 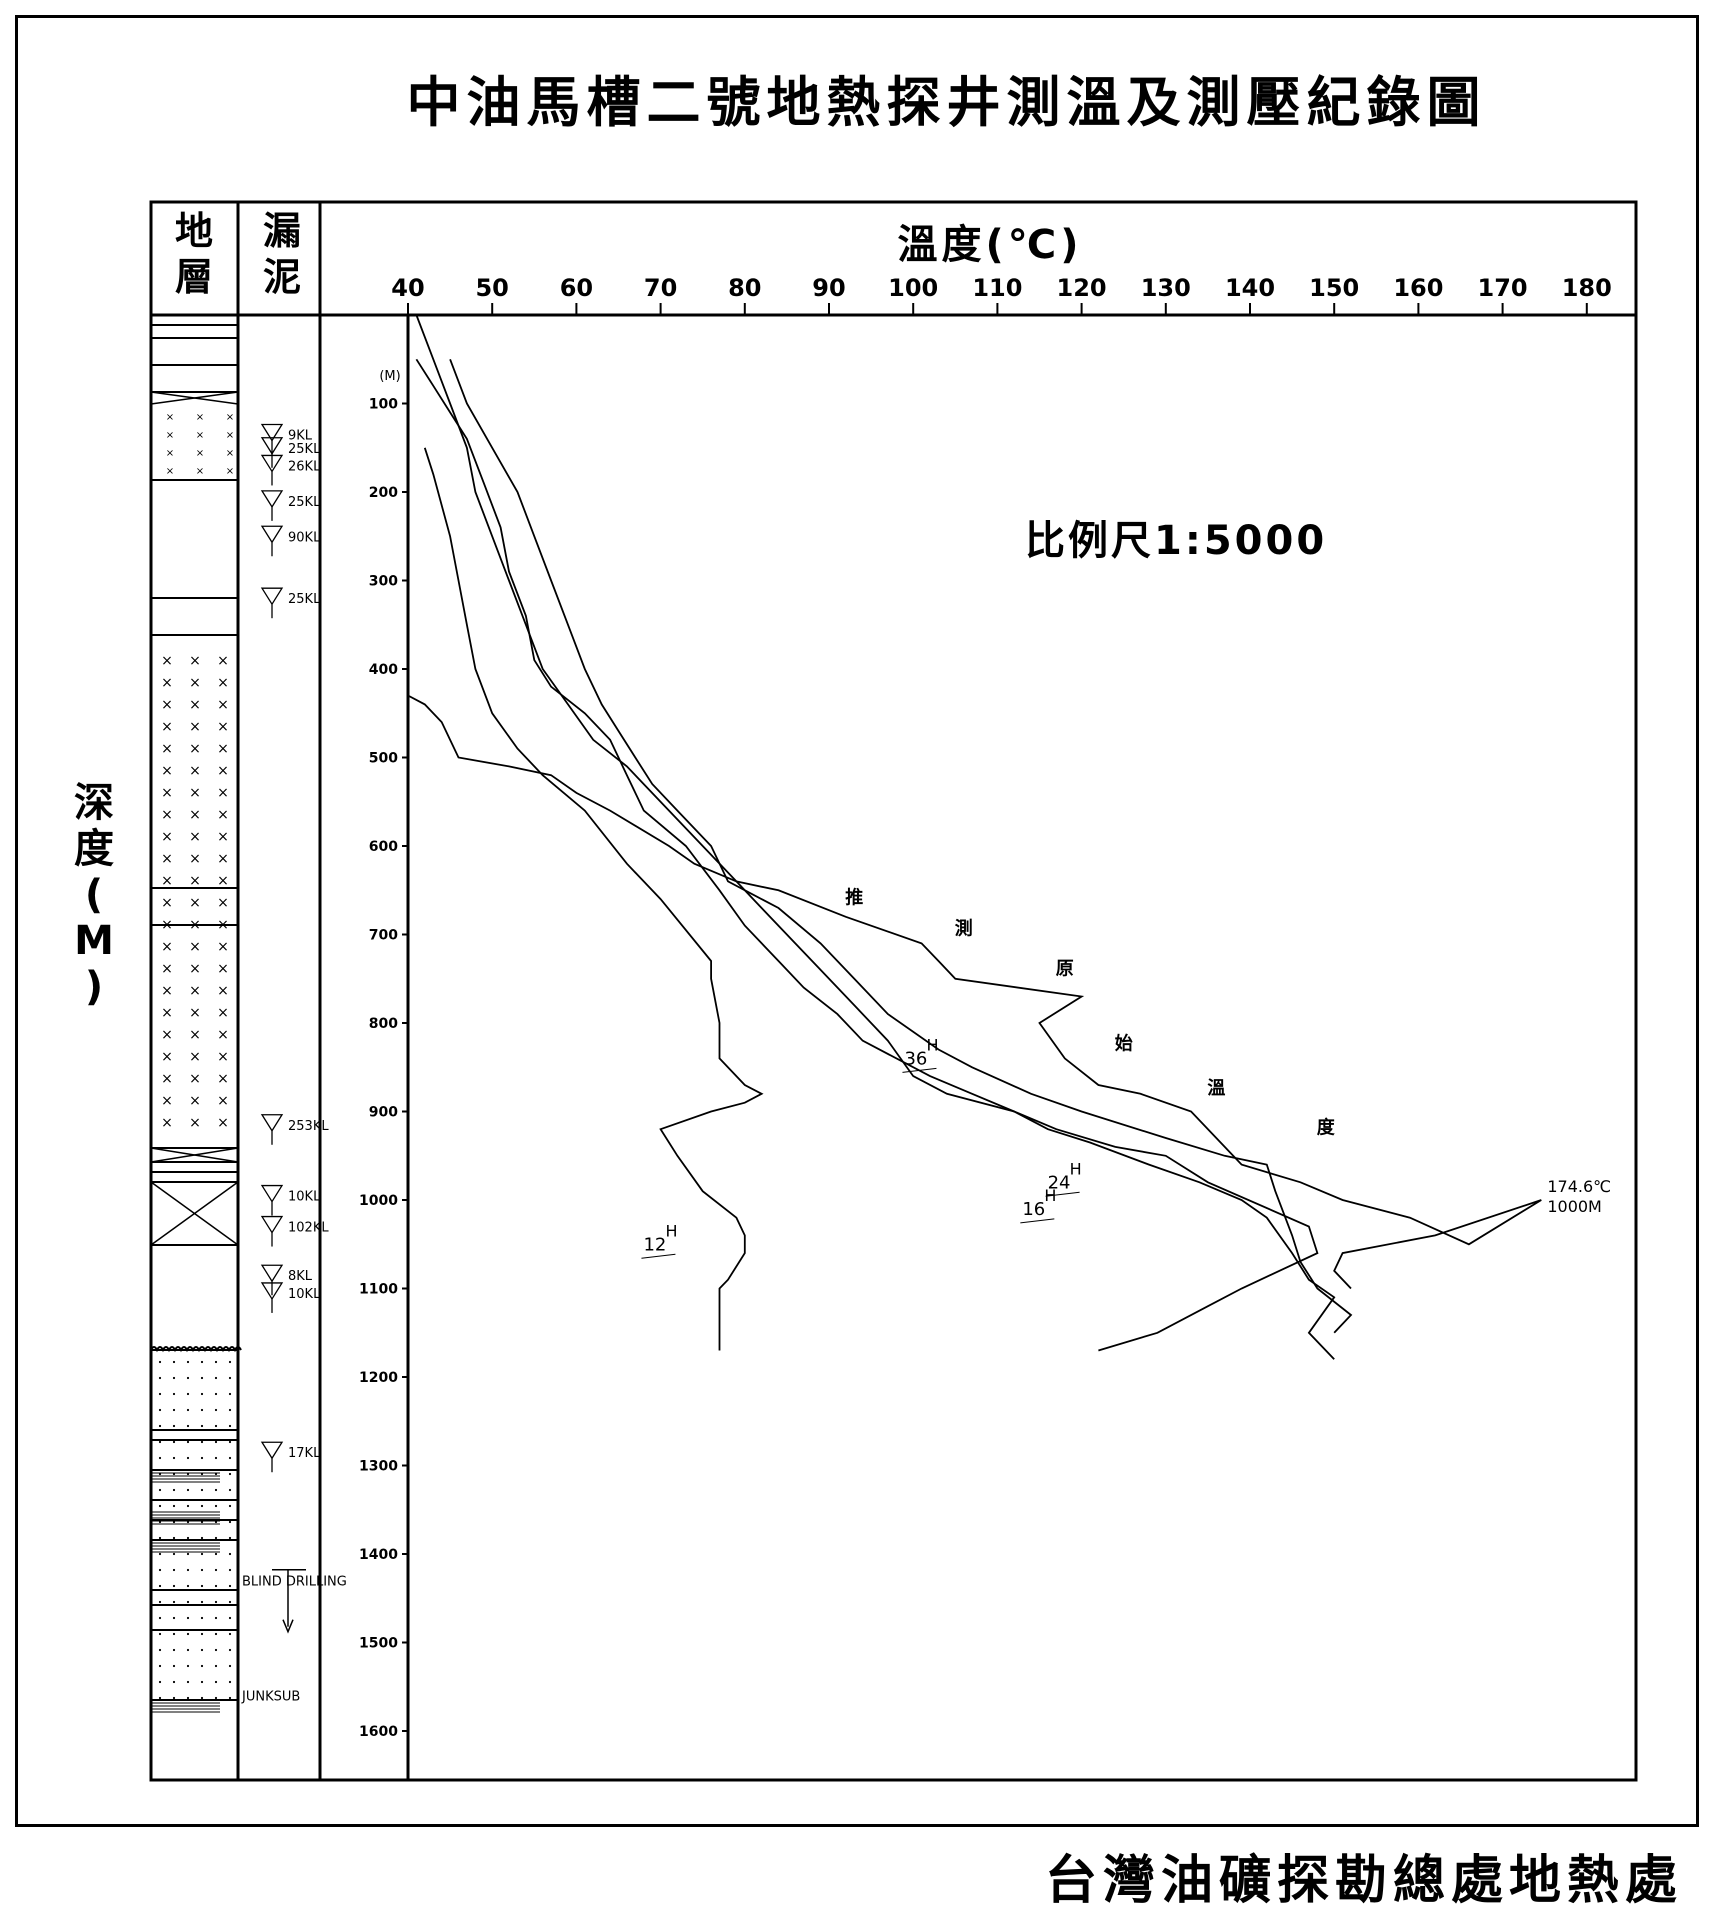 What do you see at coordinates (383, 936) in the screenshot?
I see `y-tick-label: 700` at bounding box center [383, 936].